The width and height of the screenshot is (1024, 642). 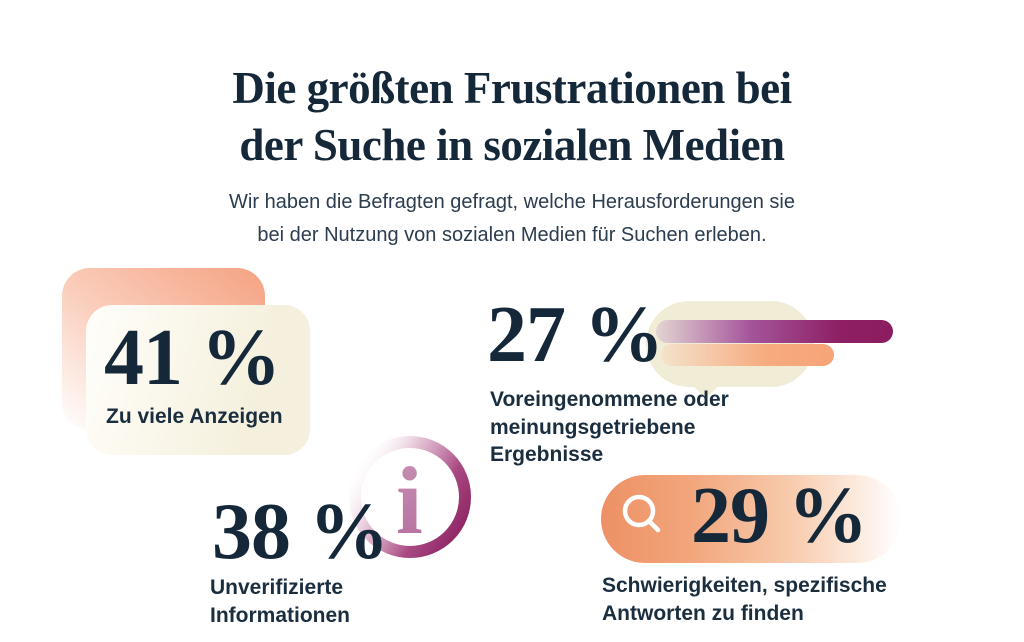 What do you see at coordinates (774, 331) in the screenshot?
I see `magenta-bar-decor` at bounding box center [774, 331].